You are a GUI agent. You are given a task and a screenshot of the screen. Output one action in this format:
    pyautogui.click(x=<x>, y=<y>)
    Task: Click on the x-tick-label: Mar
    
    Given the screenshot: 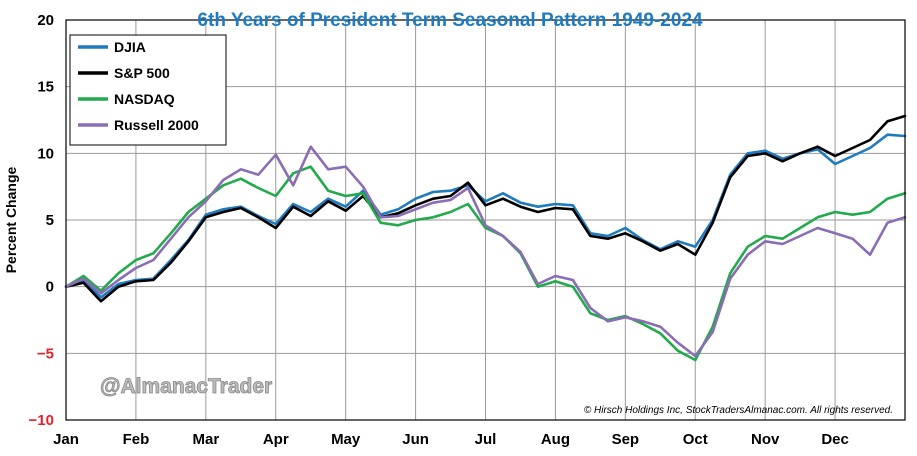 What is the action you would take?
    pyautogui.click(x=205, y=439)
    